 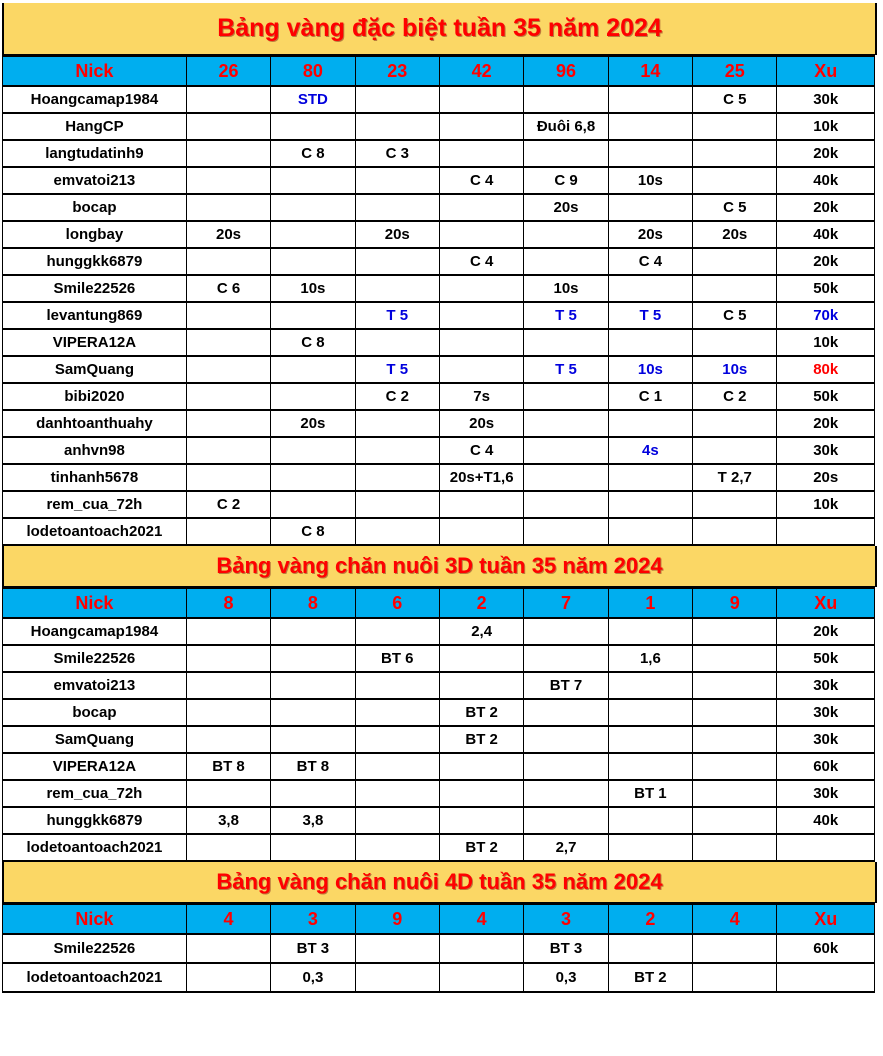 I want to click on value-cell: Đuôi 6,8, so click(x=566, y=126).